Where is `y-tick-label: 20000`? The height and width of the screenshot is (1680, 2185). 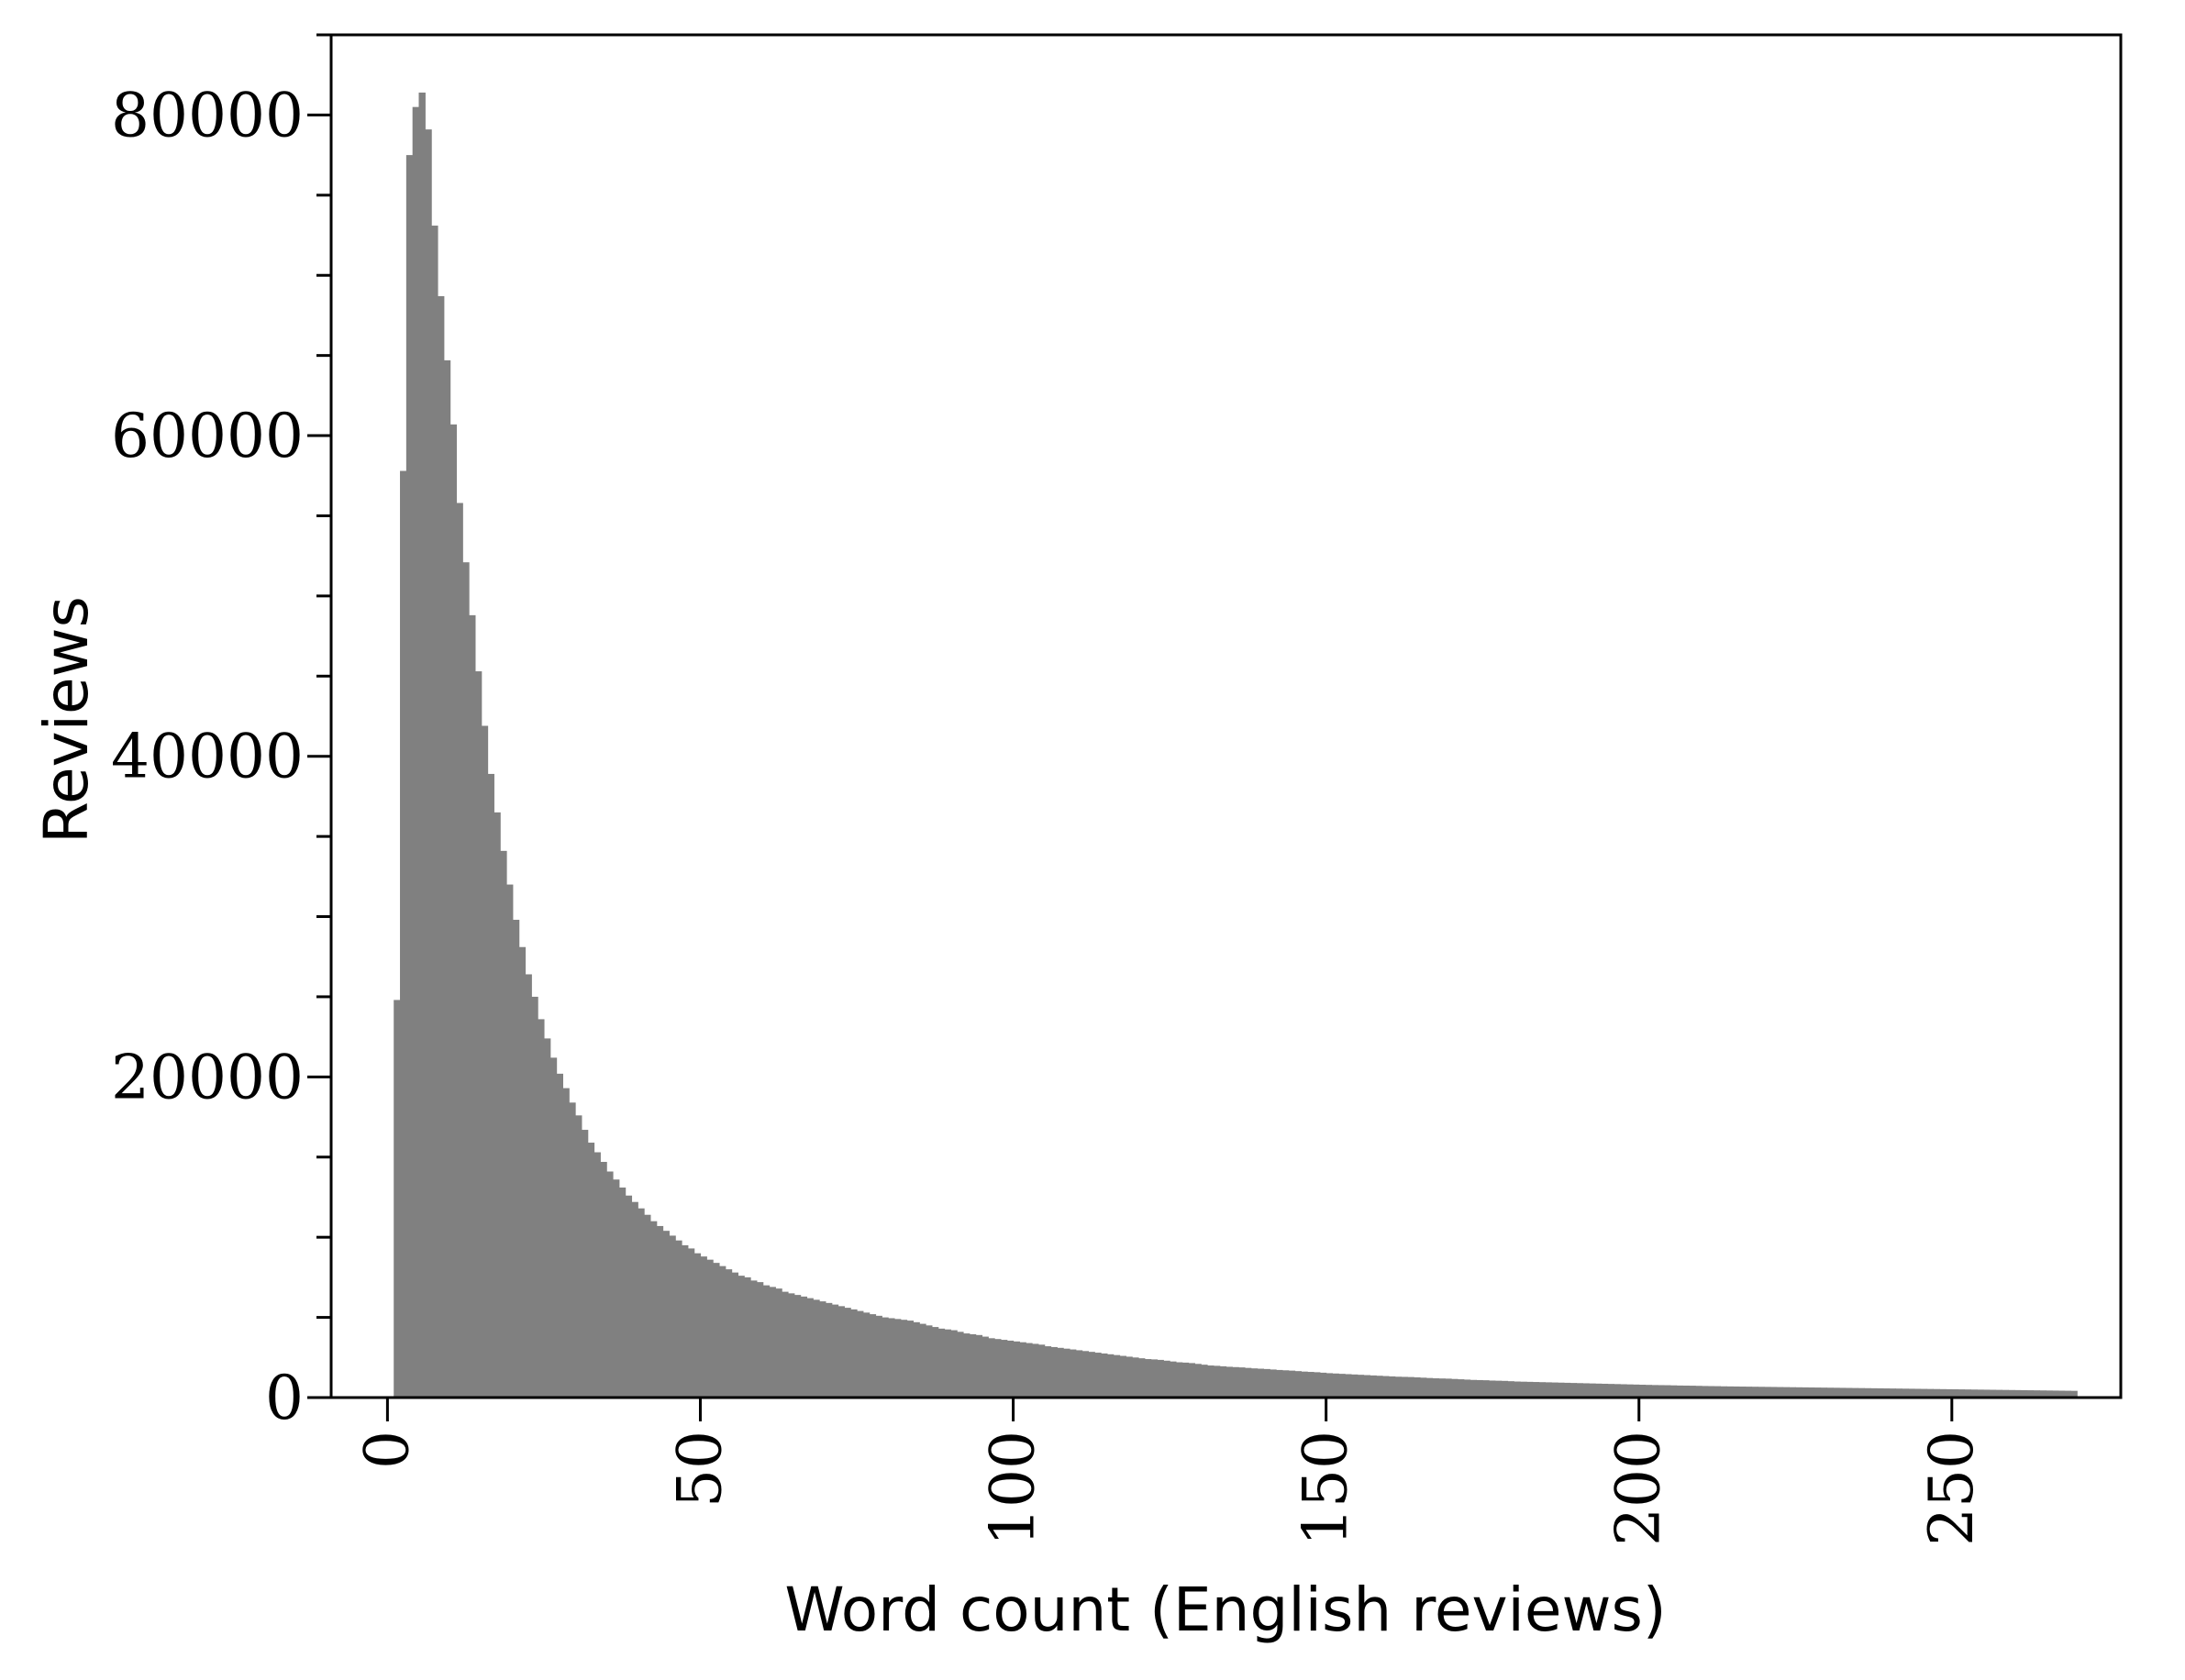
y-tick-label: 20000 is located at coordinates (208, 1077).